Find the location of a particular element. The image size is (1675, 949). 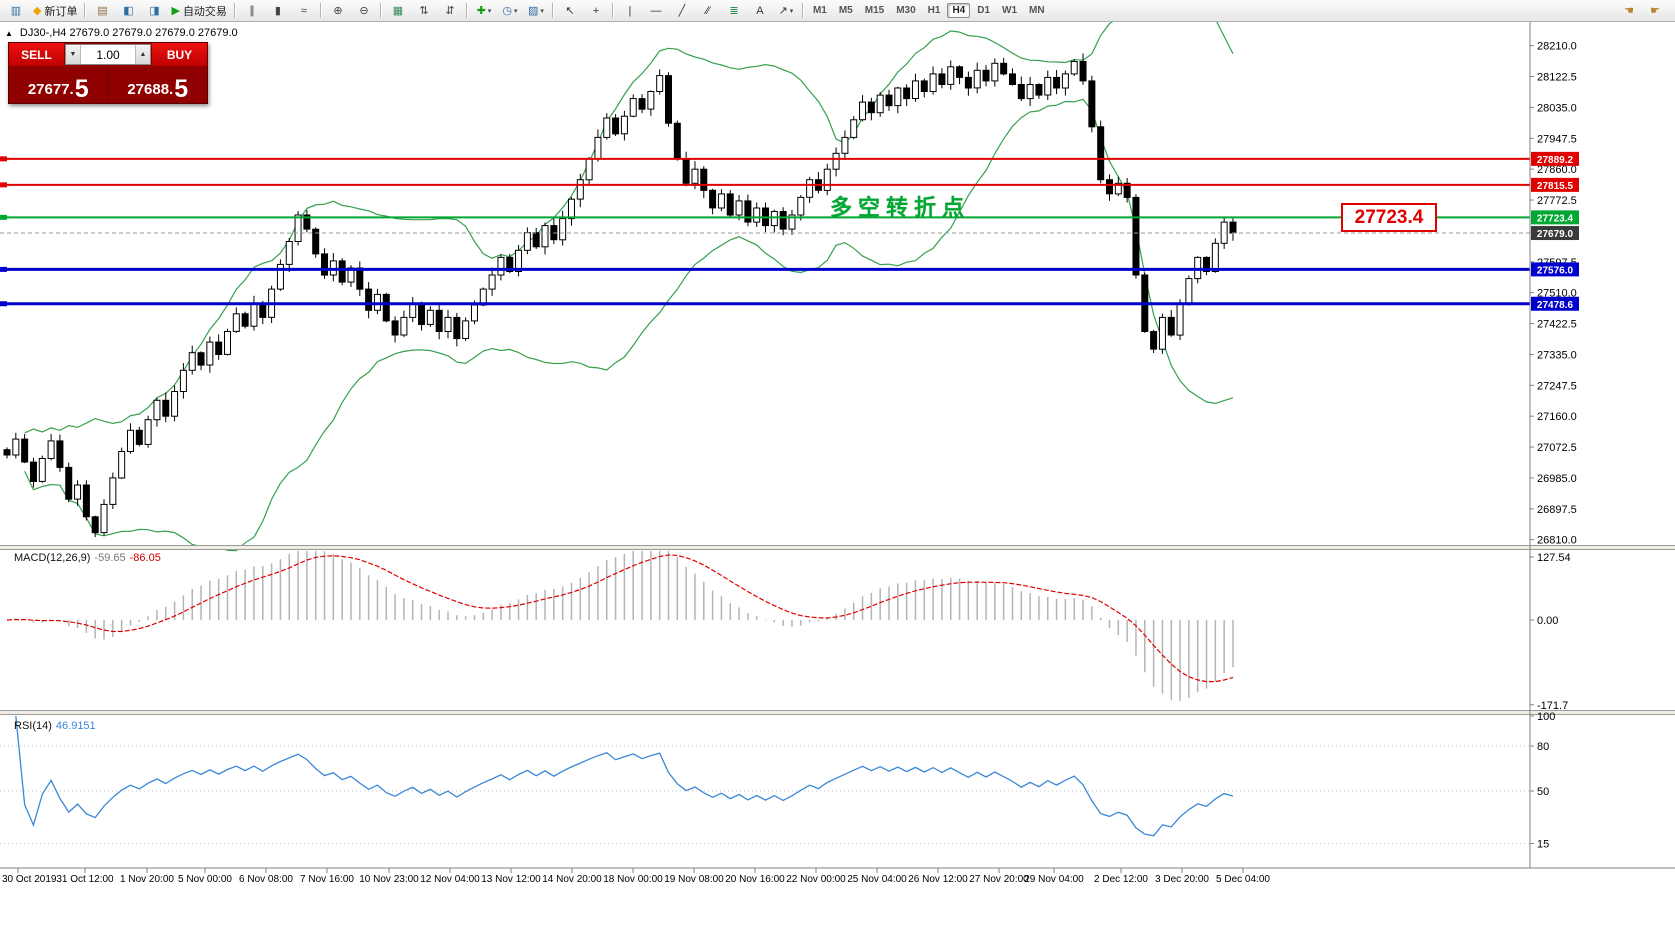

line-chart-button: ≈ is located at coordinates (304, 11).